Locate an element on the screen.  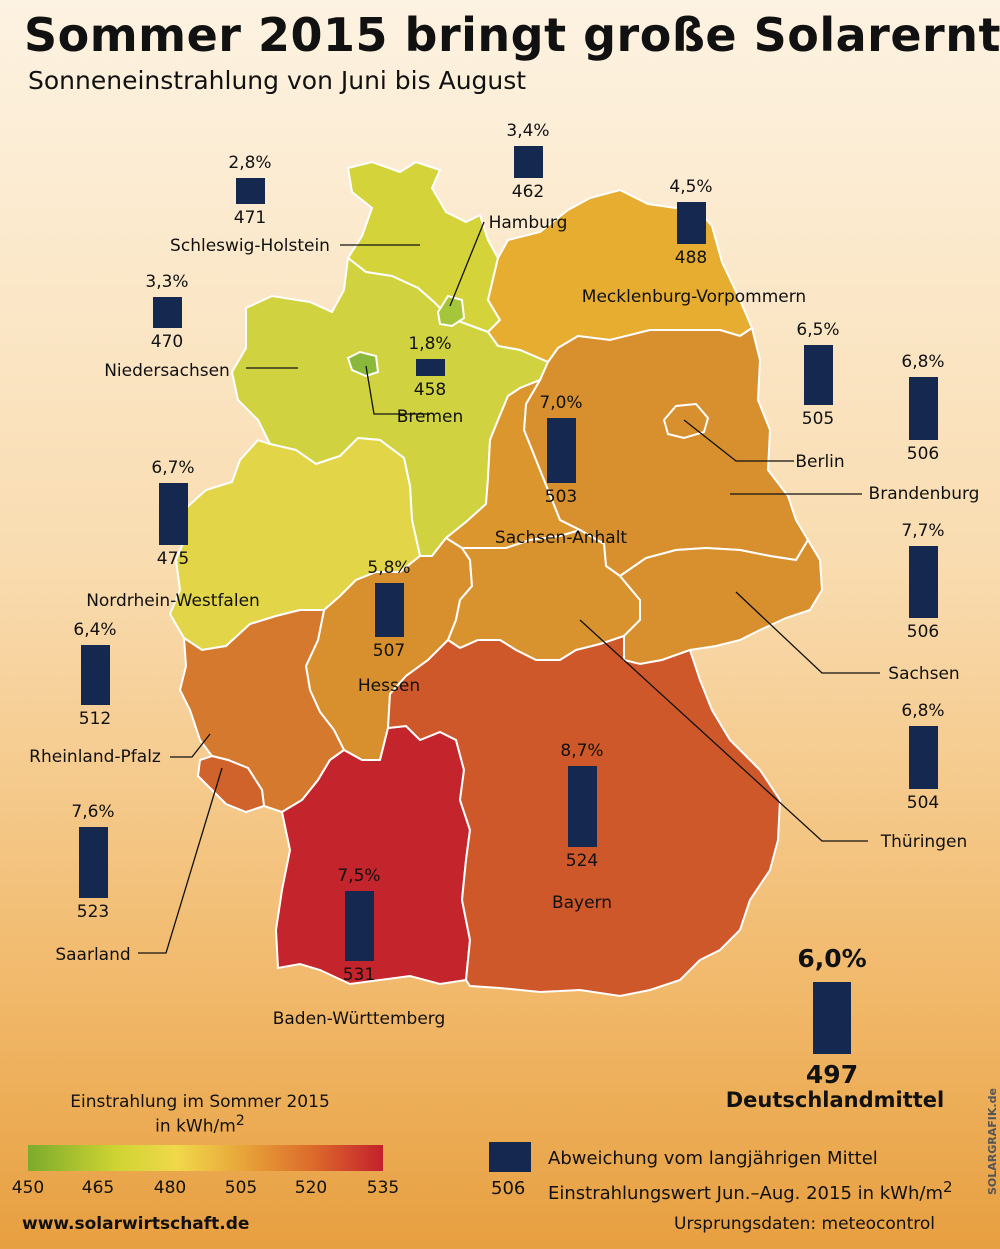
region-name-bb: Brandenburg is located at coordinates (924, 494).